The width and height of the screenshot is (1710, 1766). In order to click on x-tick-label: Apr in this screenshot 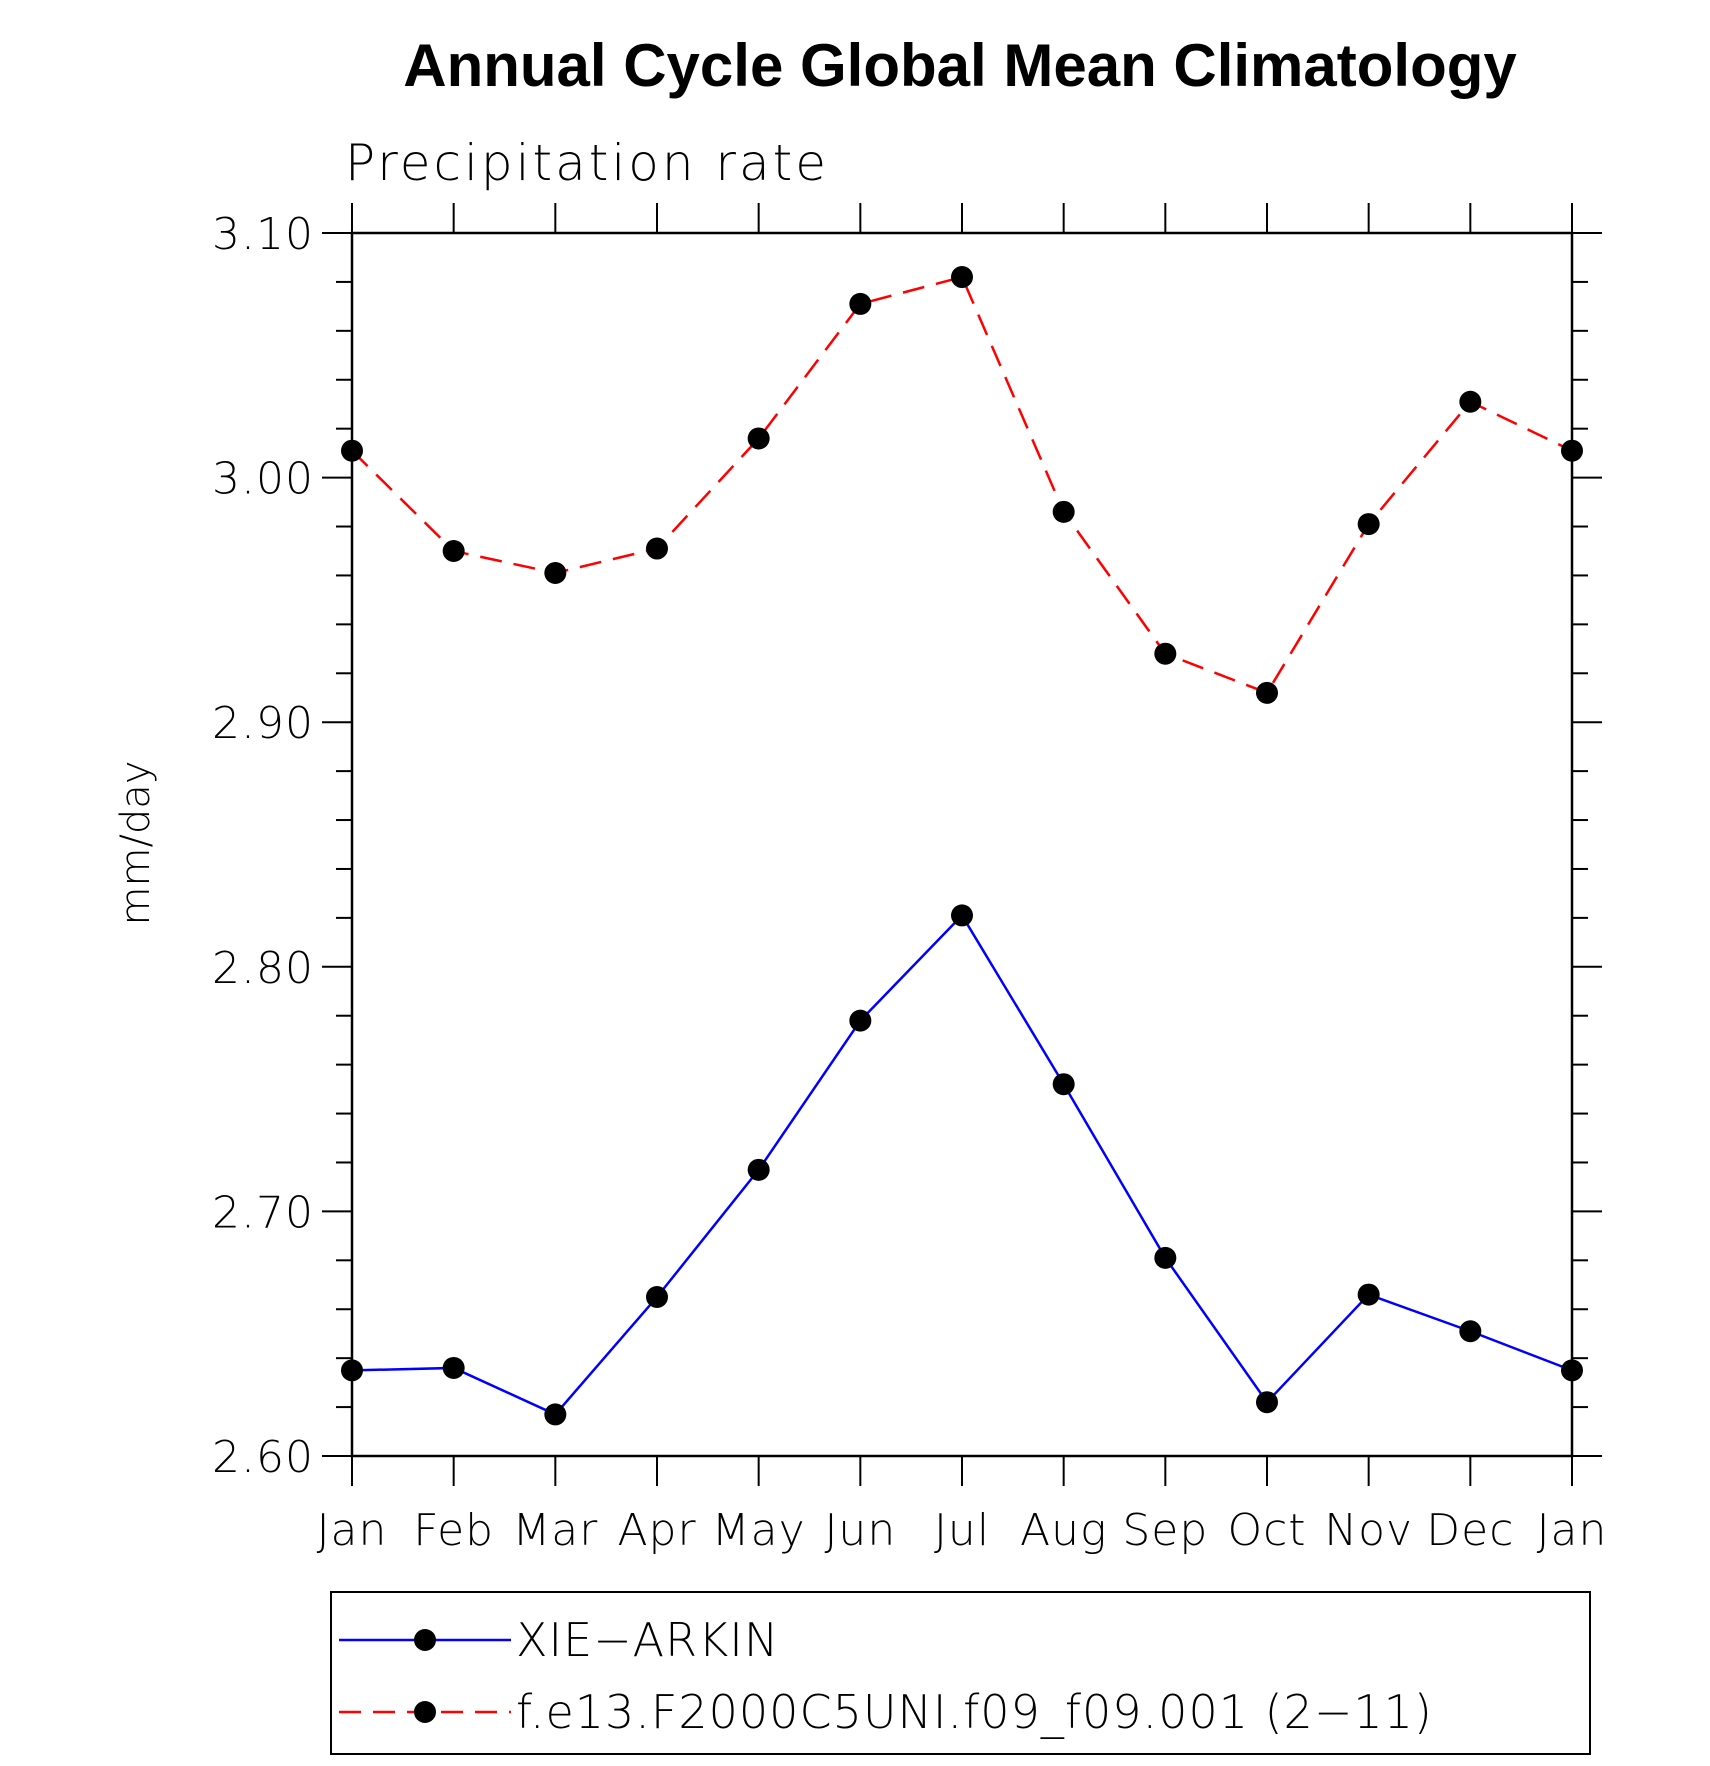, I will do `click(656, 1530)`.